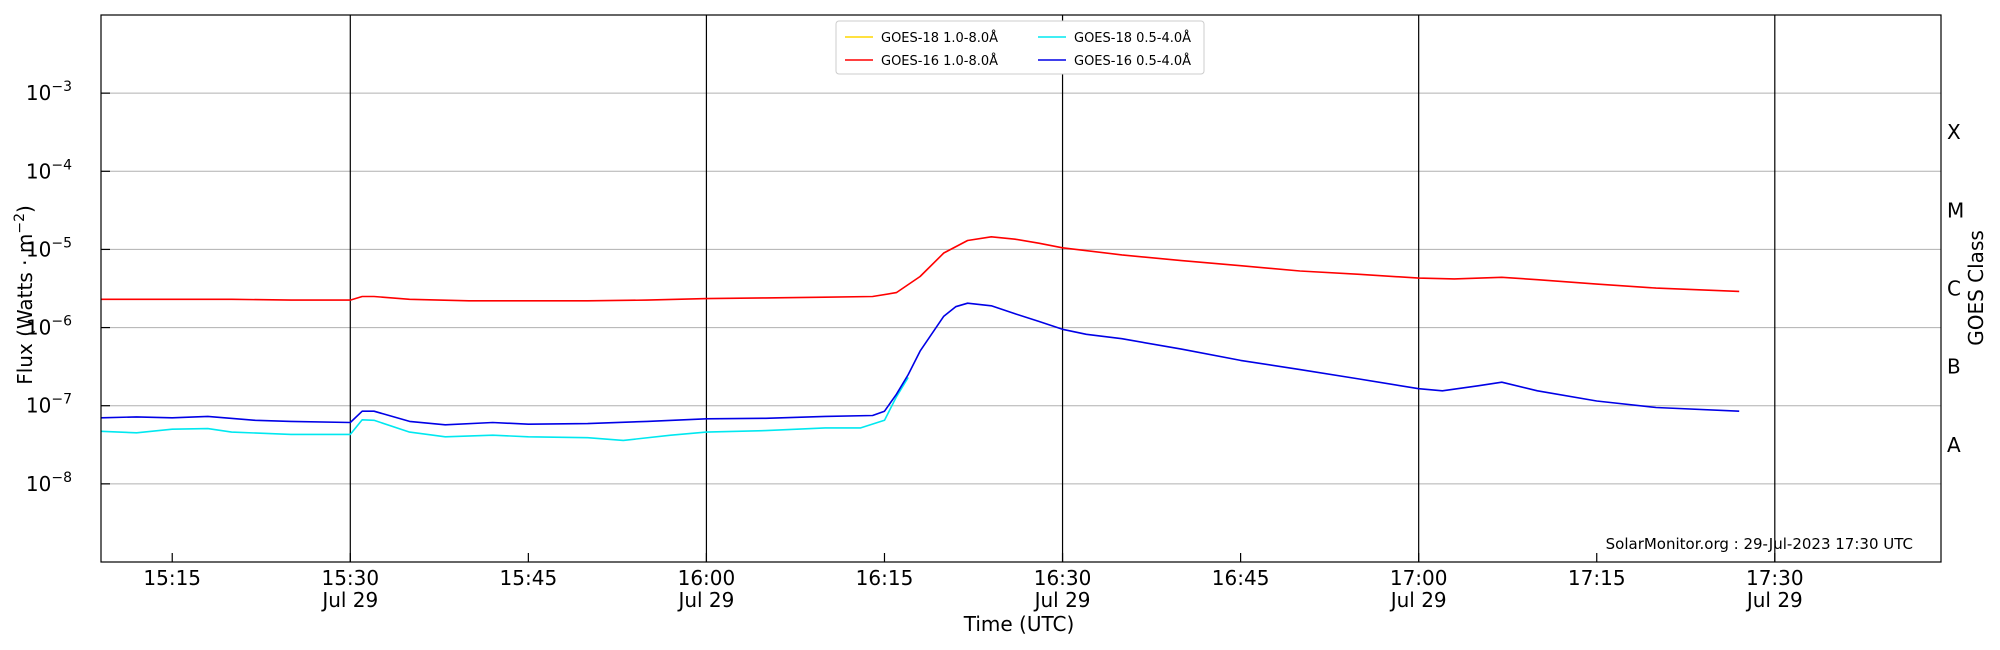 The height and width of the screenshot is (650, 2000). Describe the element at coordinates (49, 405) in the screenshot. I see `y-tick-label: 10⁻⁷` at that location.